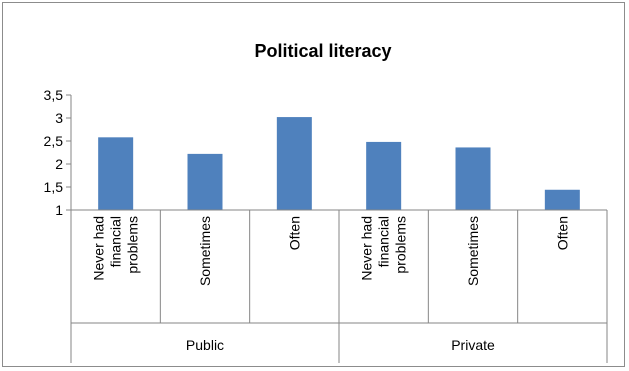 The height and width of the screenshot is (371, 629). What do you see at coordinates (54, 141) in the screenshot?
I see `y-tick-label: 2,5` at bounding box center [54, 141].